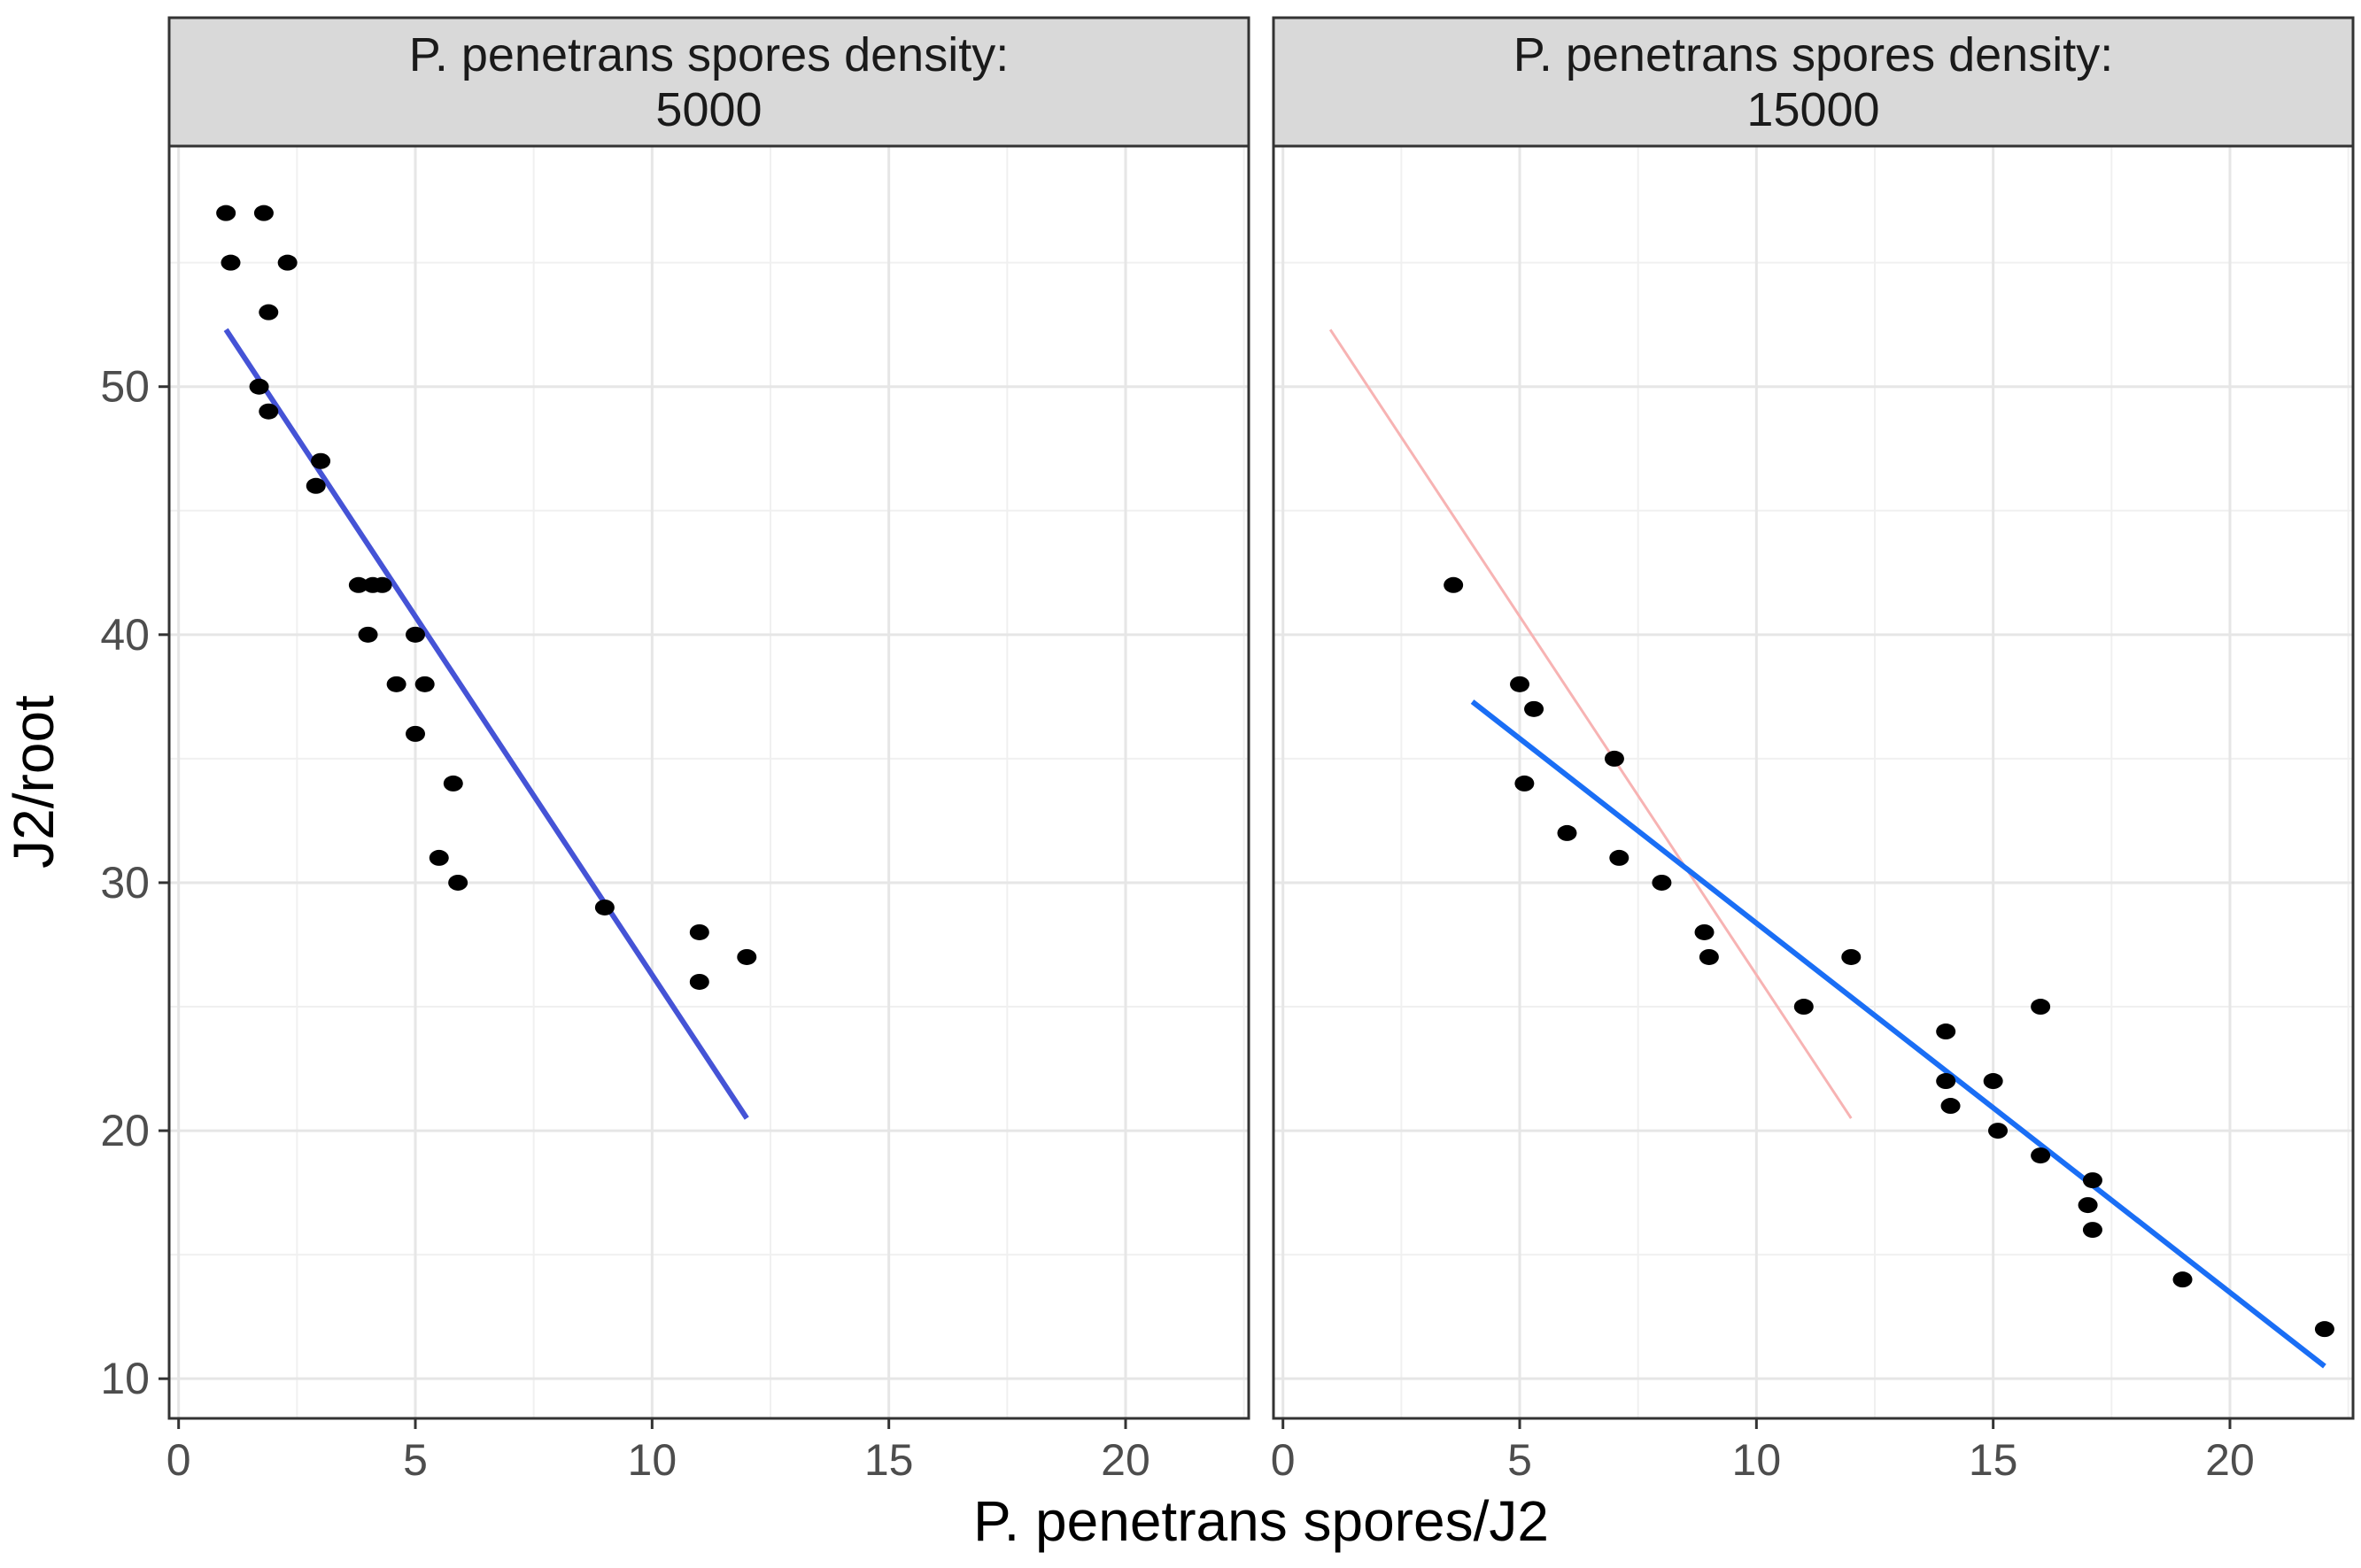 The height and width of the screenshot is (1568, 2361). What do you see at coordinates (708, 109) in the screenshot?
I see `panel-1-strip-label-line-2: 5000` at bounding box center [708, 109].